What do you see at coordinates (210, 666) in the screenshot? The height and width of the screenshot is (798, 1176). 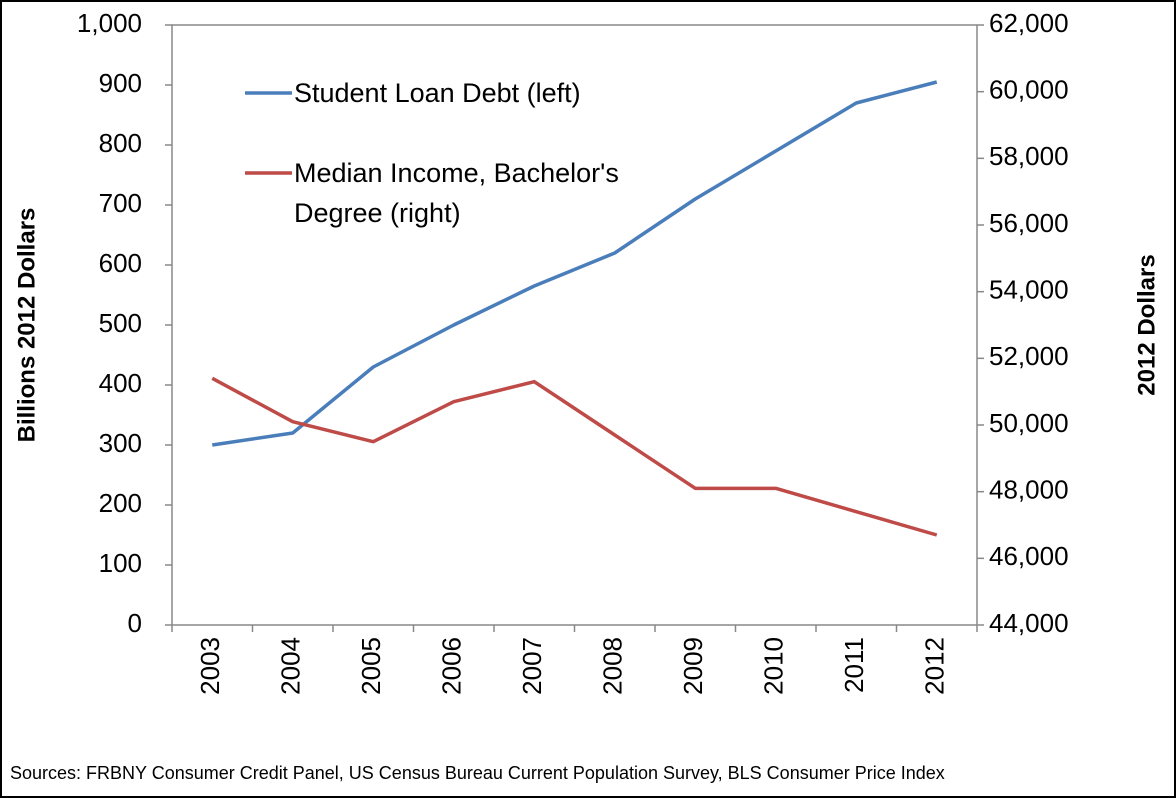 I see `x-tick-label: 2003` at bounding box center [210, 666].